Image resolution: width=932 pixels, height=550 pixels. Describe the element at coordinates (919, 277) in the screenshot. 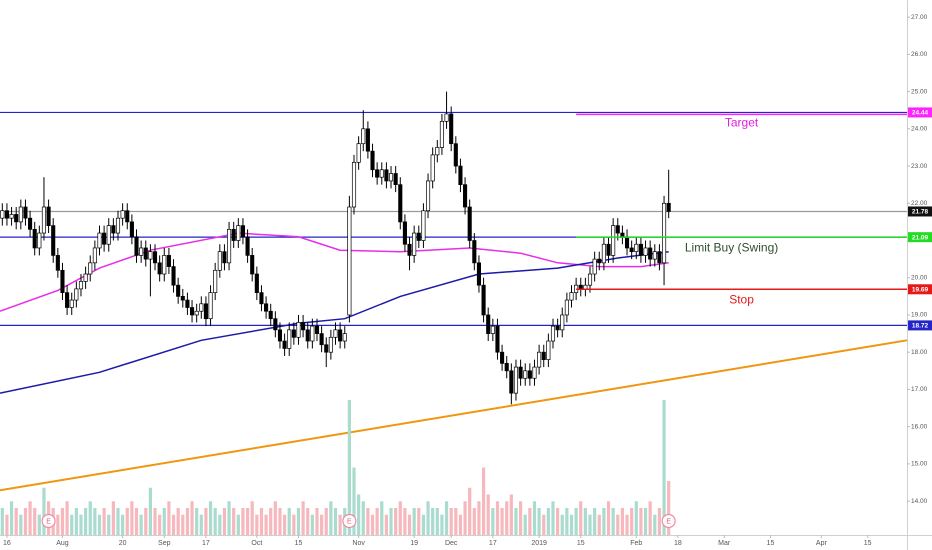

I see `y-tick-label: 20.00` at that location.